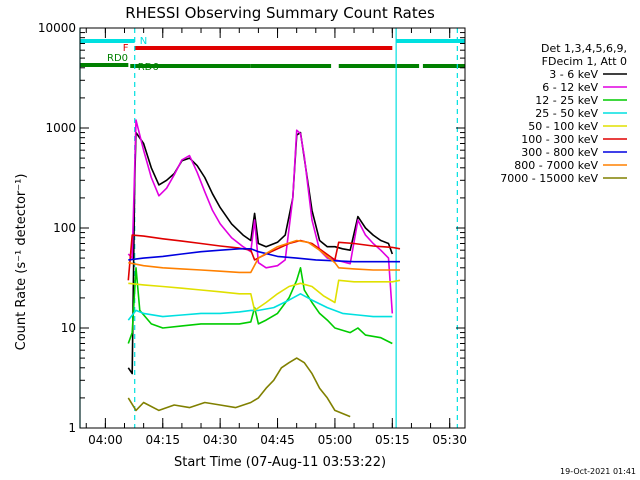 This screenshot has width=640, height=480. Describe the element at coordinates (566, 100) in the screenshot. I see `legend-label: 12 - 25 keV` at that location.